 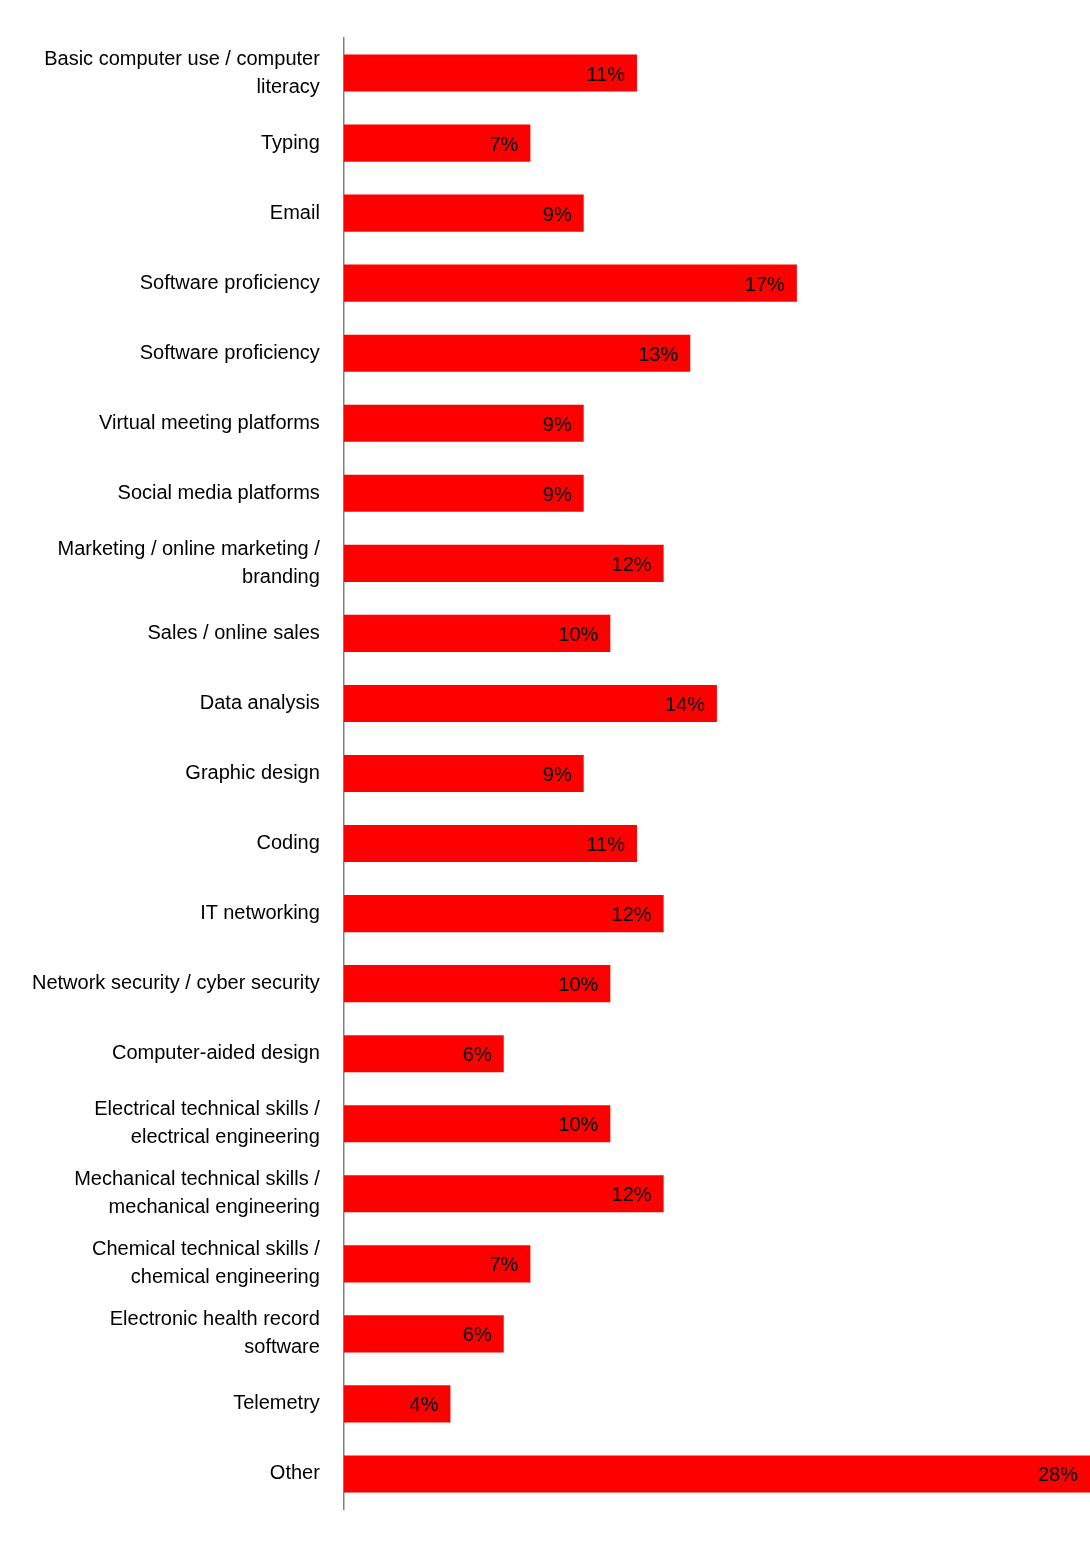 I want to click on y-tick-label: IT networking, so click(x=260, y=912).